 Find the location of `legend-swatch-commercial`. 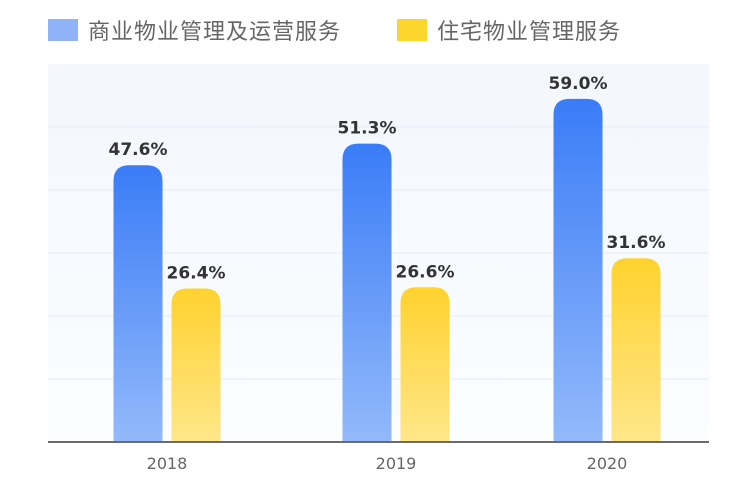

legend-swatch-commercial is located at coordinates (63, 30).